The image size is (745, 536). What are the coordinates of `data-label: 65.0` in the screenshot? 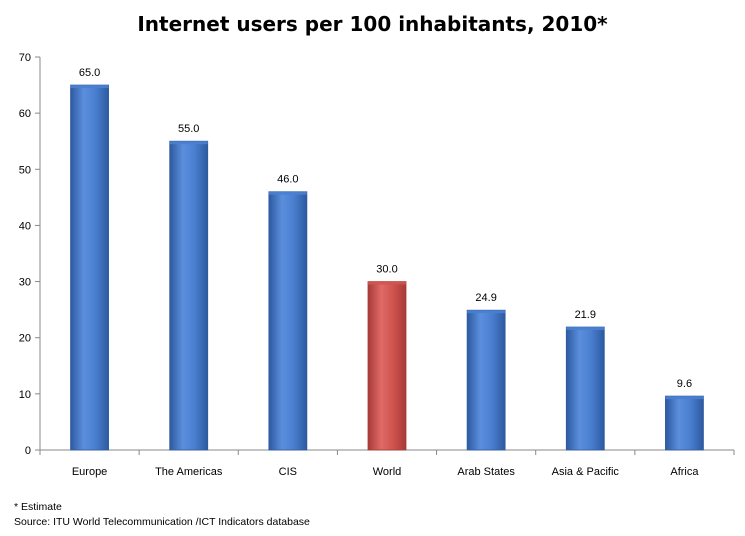 It's located at (89, 73).